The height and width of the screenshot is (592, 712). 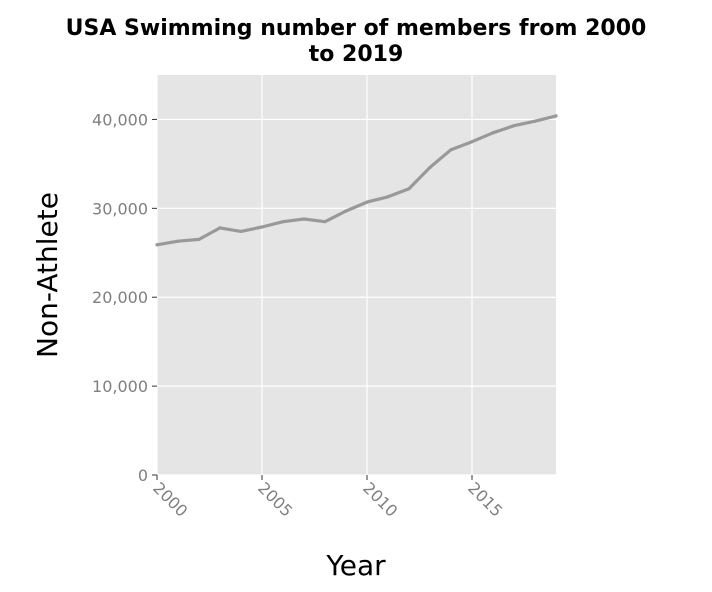 I want to click on x-tick-label: 2005, so click(x=275, y=499).